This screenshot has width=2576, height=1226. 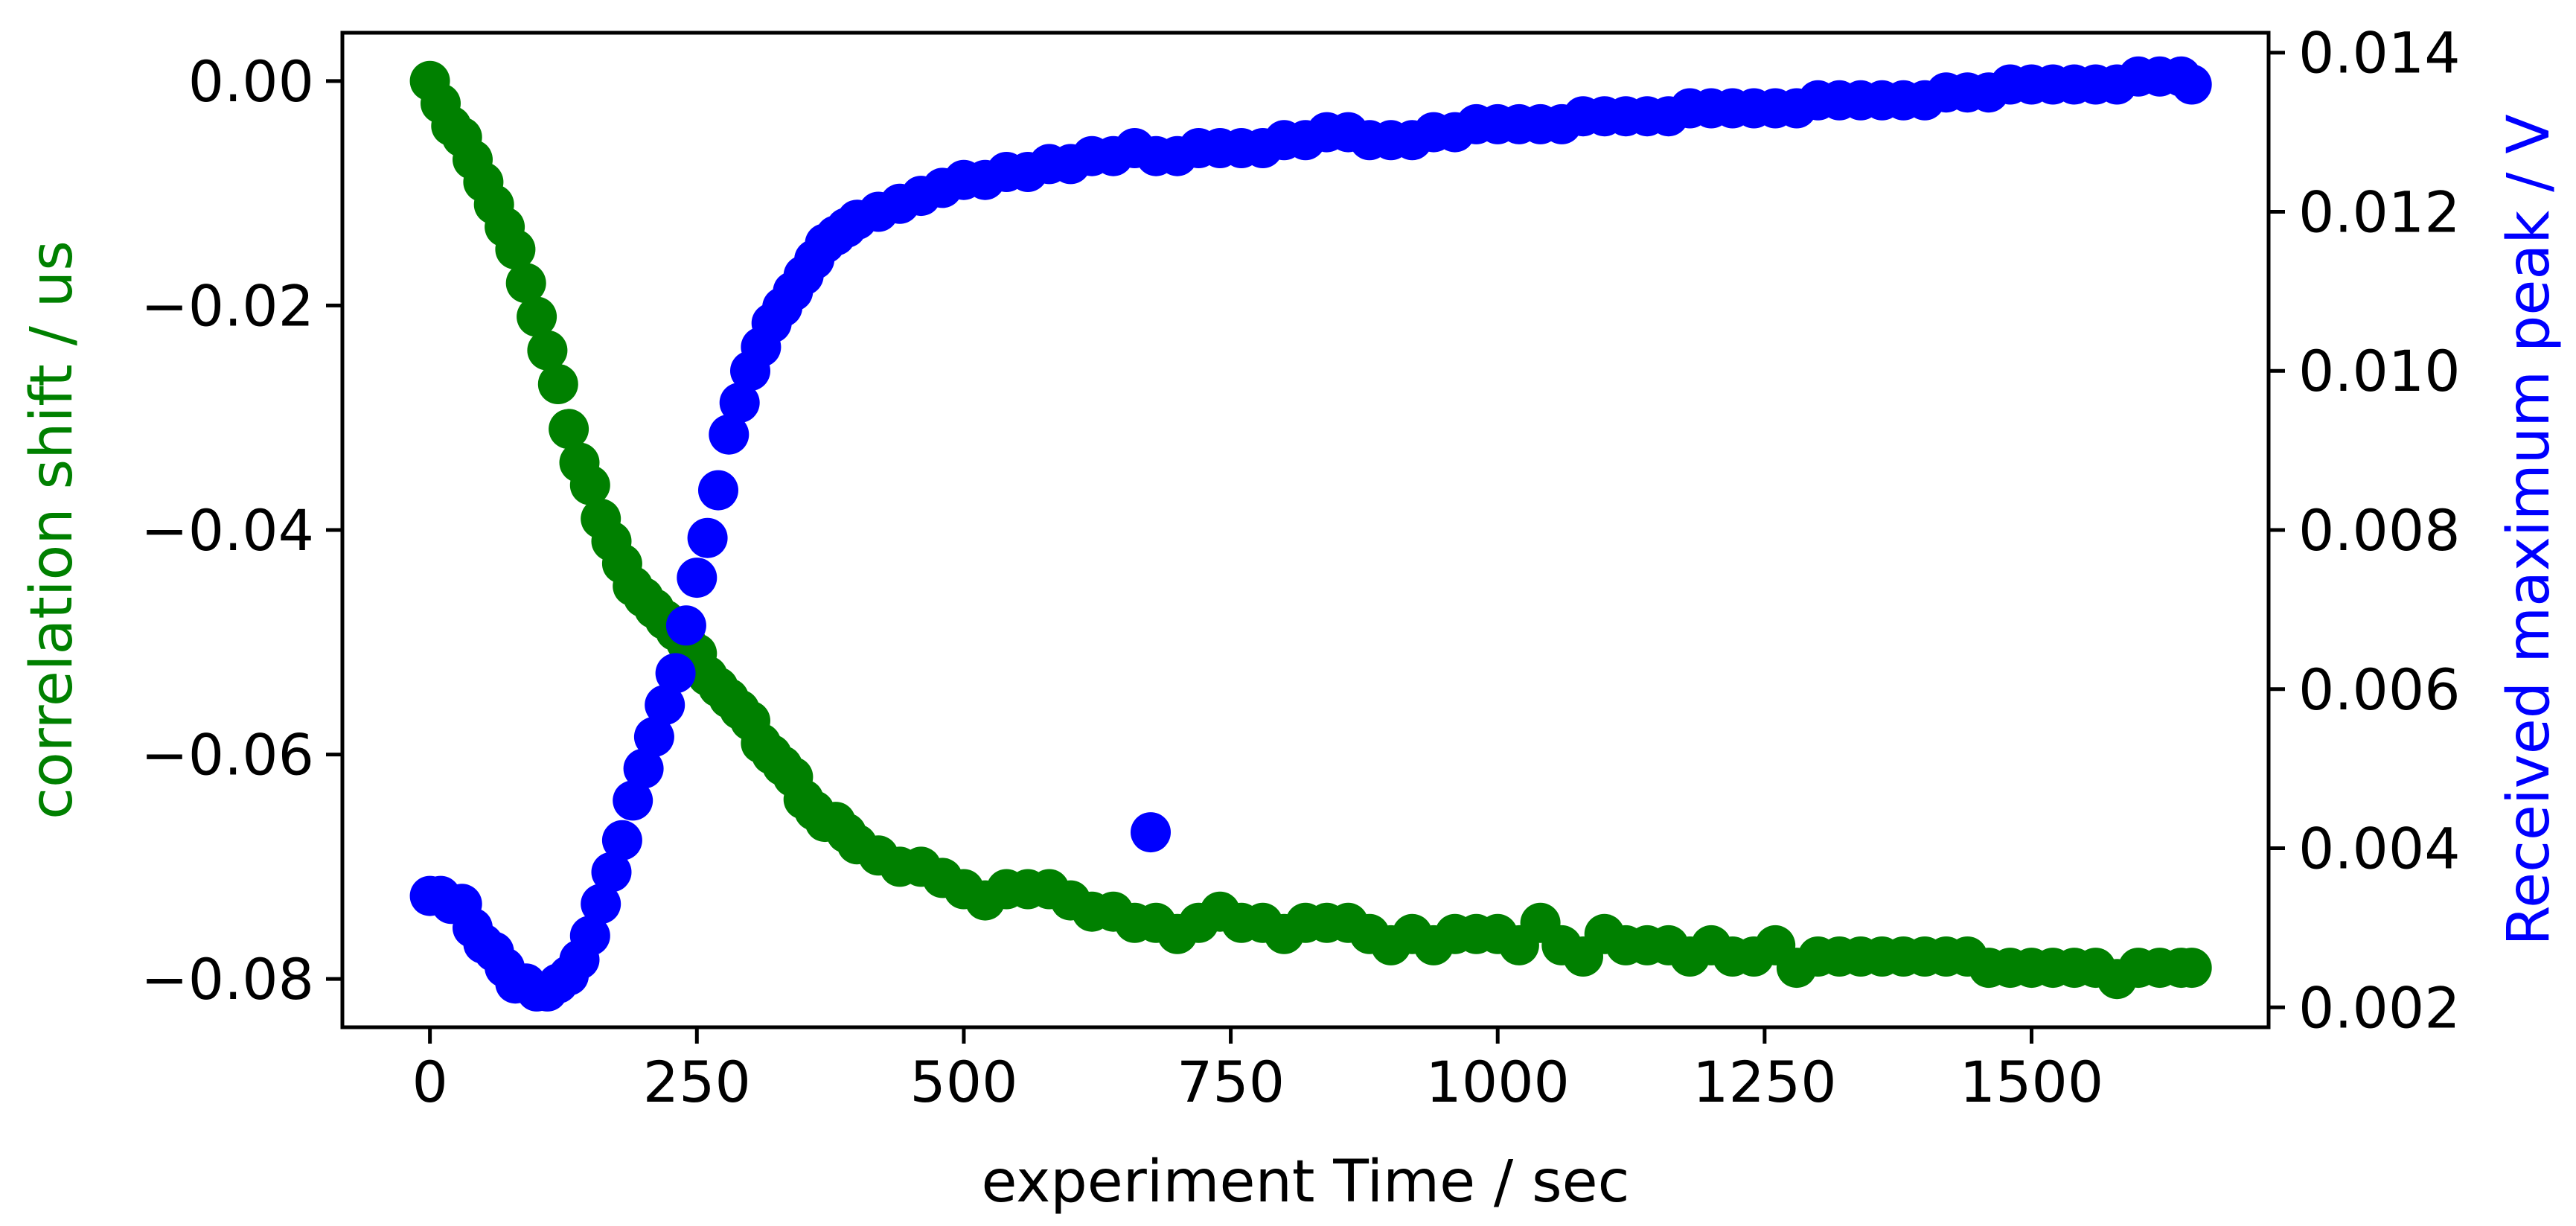 What do you see at coordinates (2032, 1082) in the screenshot?
I see `x-tick-label: 1500` at bounding box center [2032, 1082].